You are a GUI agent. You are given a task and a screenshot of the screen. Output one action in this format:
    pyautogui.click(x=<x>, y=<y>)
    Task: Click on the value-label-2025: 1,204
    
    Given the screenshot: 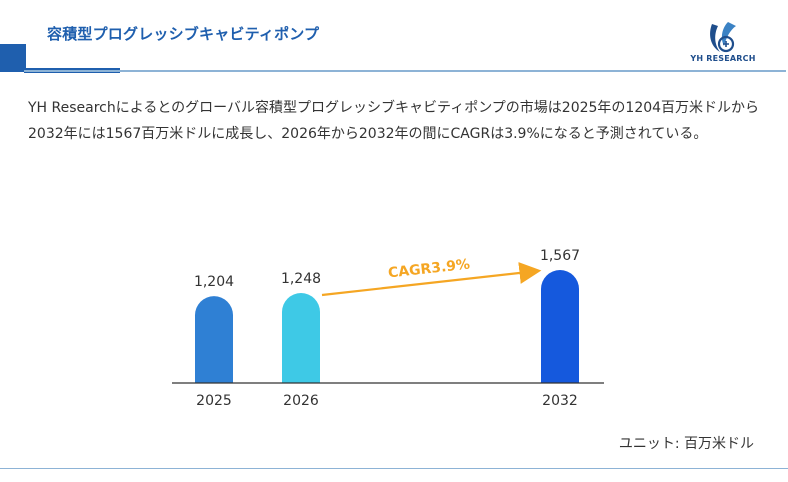 What is the action you would take?
    pyautogui.click(x=214, y=282)
    